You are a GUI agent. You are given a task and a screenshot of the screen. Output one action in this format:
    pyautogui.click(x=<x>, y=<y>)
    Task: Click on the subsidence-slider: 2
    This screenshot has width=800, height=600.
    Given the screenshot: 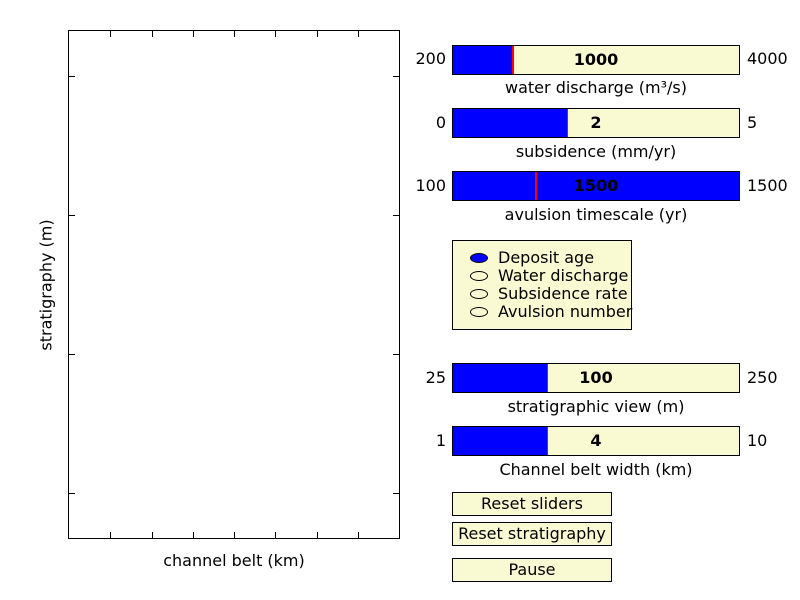 What is the action you would take?
    pyautogui.click(x=596, y=123)
    